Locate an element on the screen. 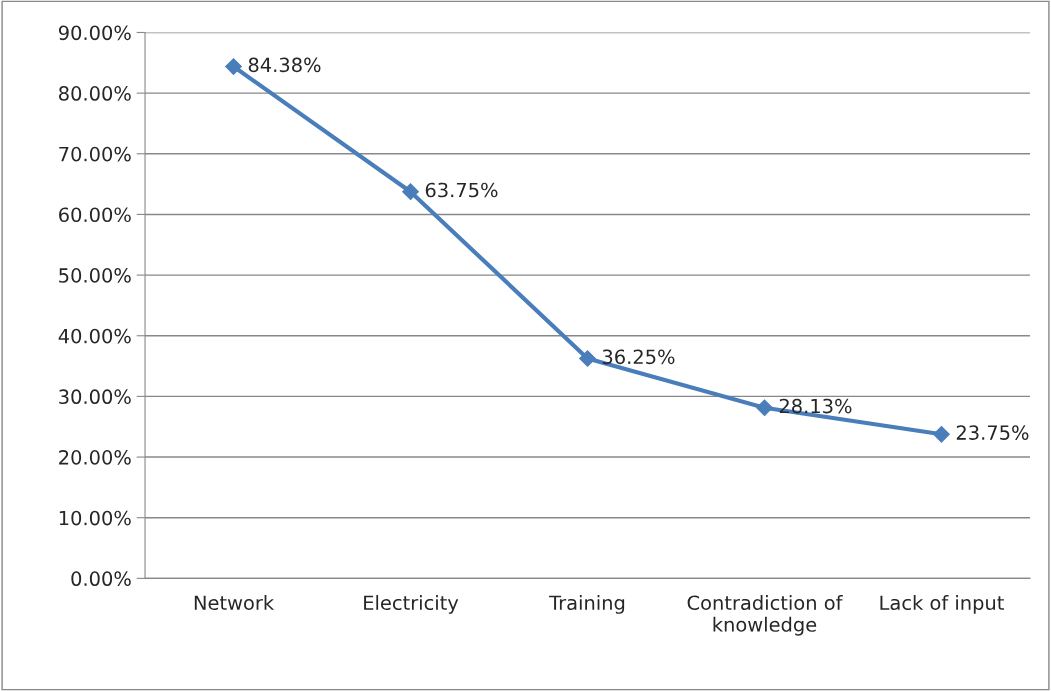 Image resolution: width=1051 pixels, height=691 pixels. x-tick-label: Network is located at coordinates (234, 603).